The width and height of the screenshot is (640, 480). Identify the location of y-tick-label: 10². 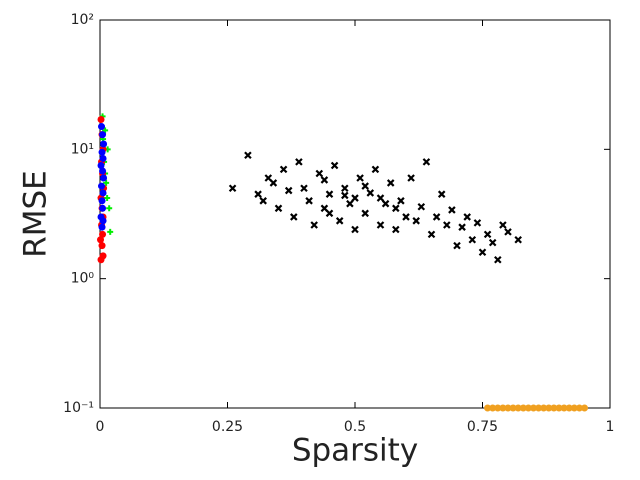
(82, 20).